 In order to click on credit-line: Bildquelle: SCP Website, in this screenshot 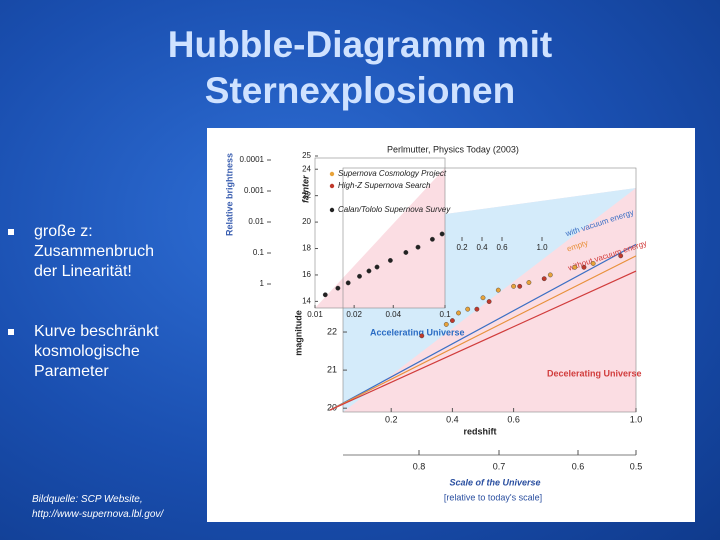, I will do `click(87, 499)`.